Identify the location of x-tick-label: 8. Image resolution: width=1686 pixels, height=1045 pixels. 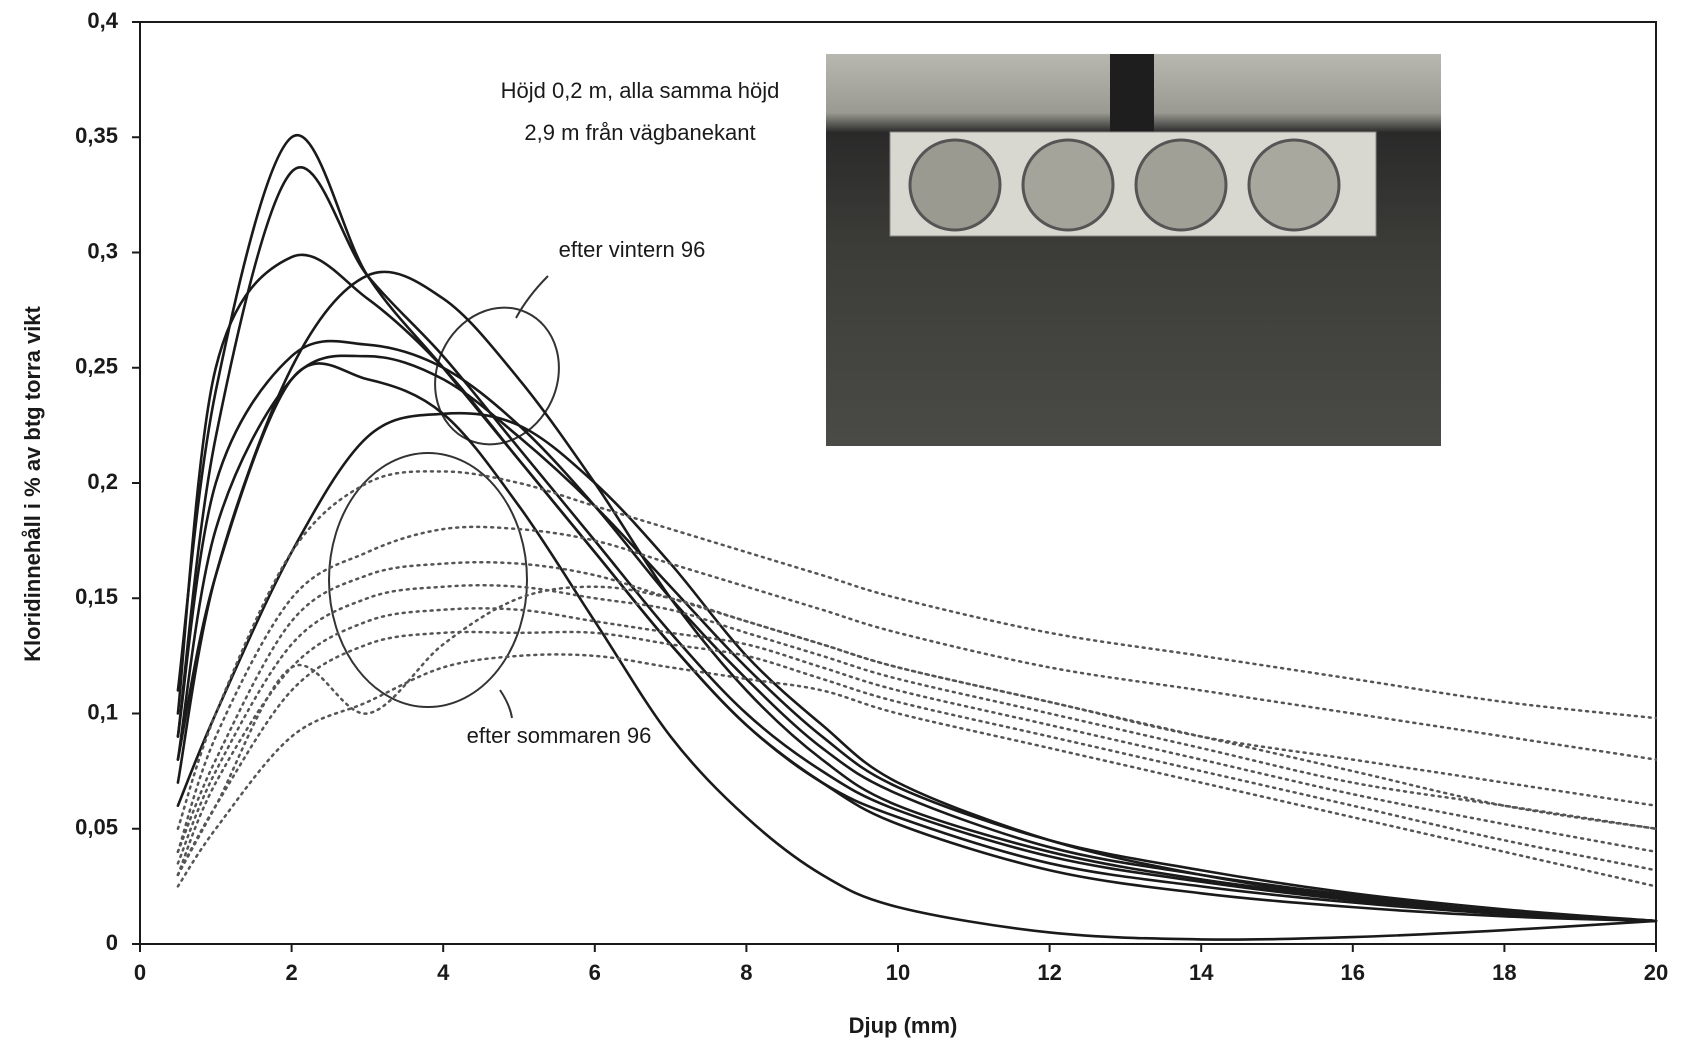
(746, 972).